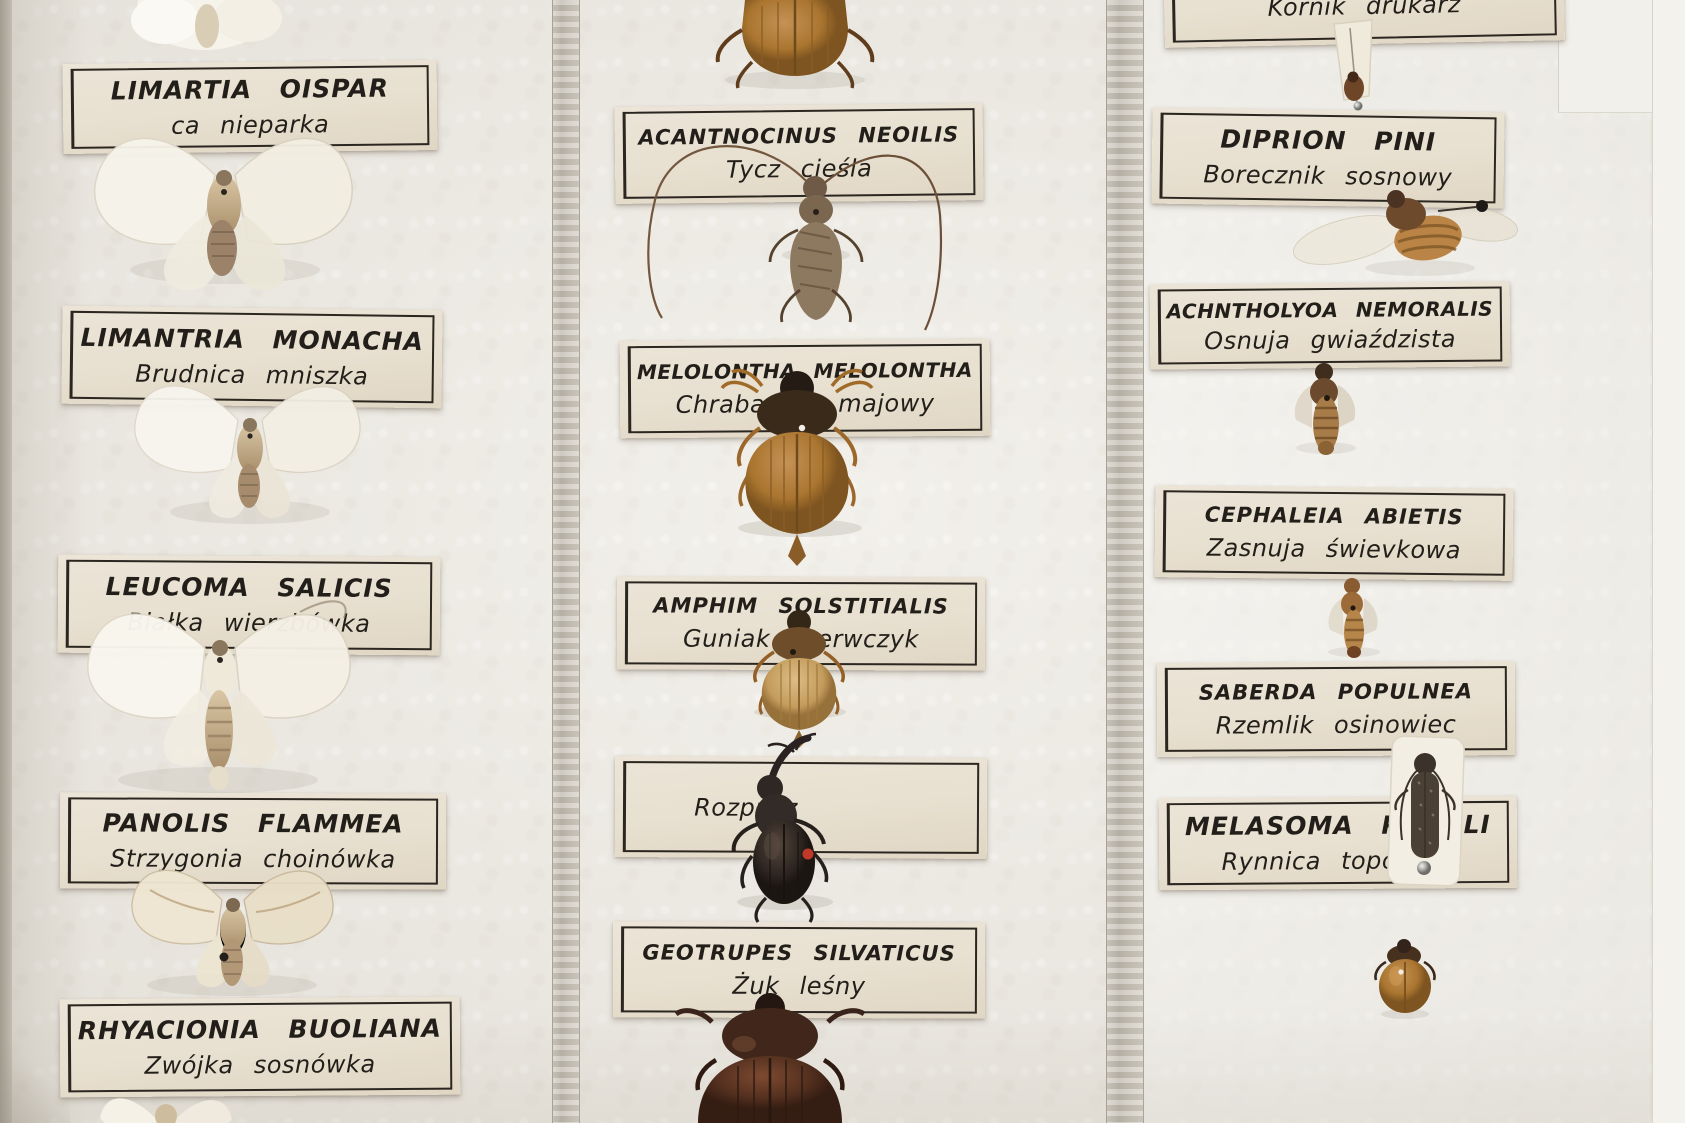  I want to click on latin-name: PANOLIS FLAMMEA, so click(253, 823).